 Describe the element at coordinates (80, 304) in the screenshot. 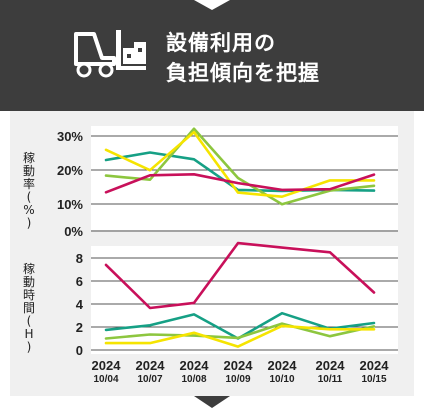

I see `hours-tick-label: 4` at that location.